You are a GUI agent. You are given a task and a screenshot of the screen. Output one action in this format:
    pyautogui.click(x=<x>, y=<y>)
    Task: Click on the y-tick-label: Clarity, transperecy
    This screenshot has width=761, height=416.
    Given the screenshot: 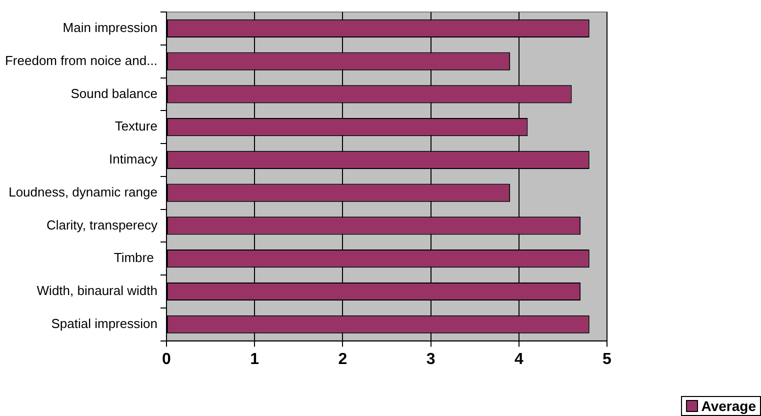 What is the action you would take?
    pyautogui.click(x=102, y=224)
    